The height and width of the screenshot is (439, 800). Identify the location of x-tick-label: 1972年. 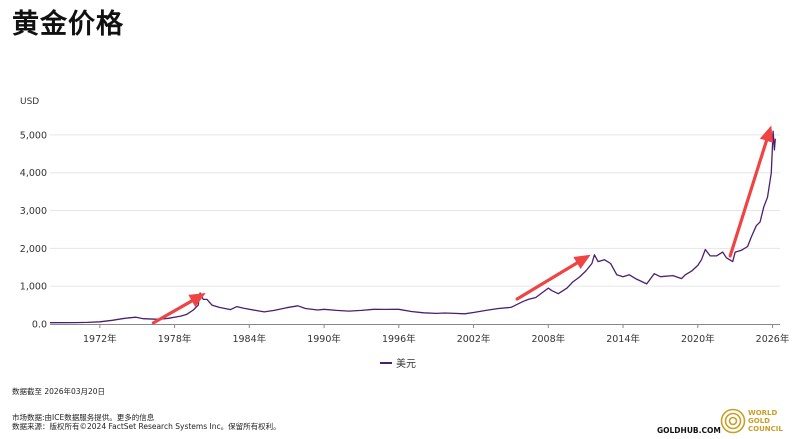
(100, 339).